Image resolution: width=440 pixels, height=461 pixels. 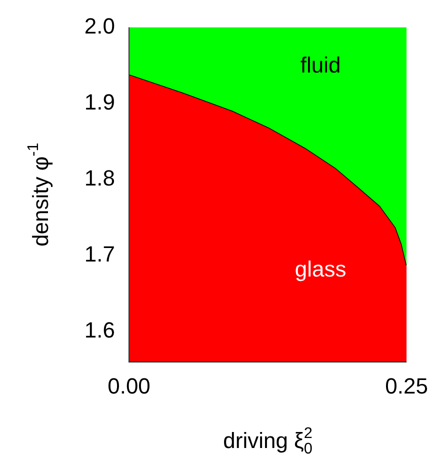 I want to click on y-tick-label: 1.9, so click(x=99, y=101).